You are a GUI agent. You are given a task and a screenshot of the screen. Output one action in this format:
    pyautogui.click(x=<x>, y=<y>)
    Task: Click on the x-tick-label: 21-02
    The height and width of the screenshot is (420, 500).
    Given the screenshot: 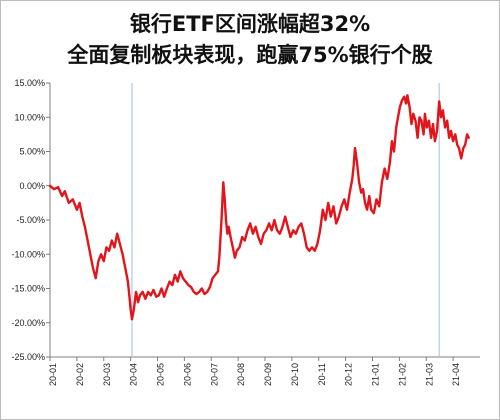 What is the action you would take?
    pyautogui.click(x=402, y=374)
    